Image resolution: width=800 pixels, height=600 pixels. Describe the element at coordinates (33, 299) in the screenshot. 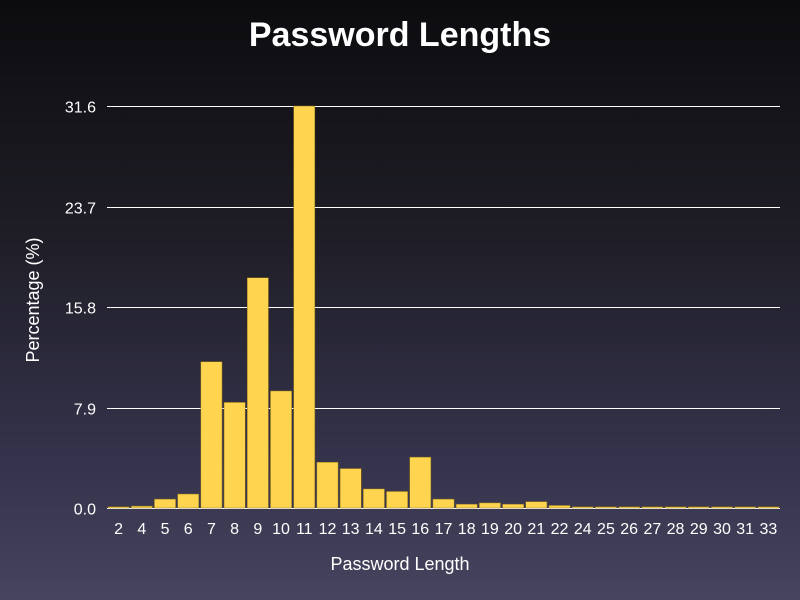

I see `y-axis-title: Percentage (%)` at that location.